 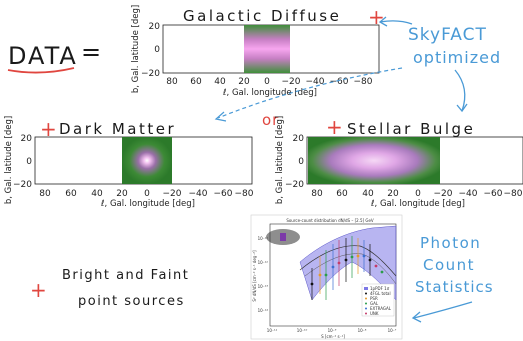 I want to click on photon-arrow-head, so click(x=416, y=317).